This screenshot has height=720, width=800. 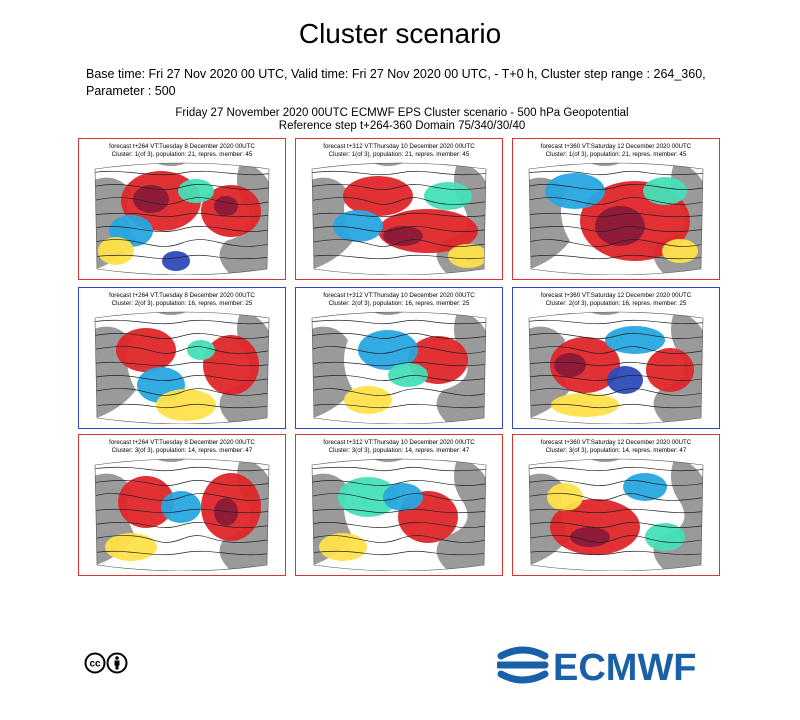 I want to click on svg-text: cc, so click(x=95, y=664).